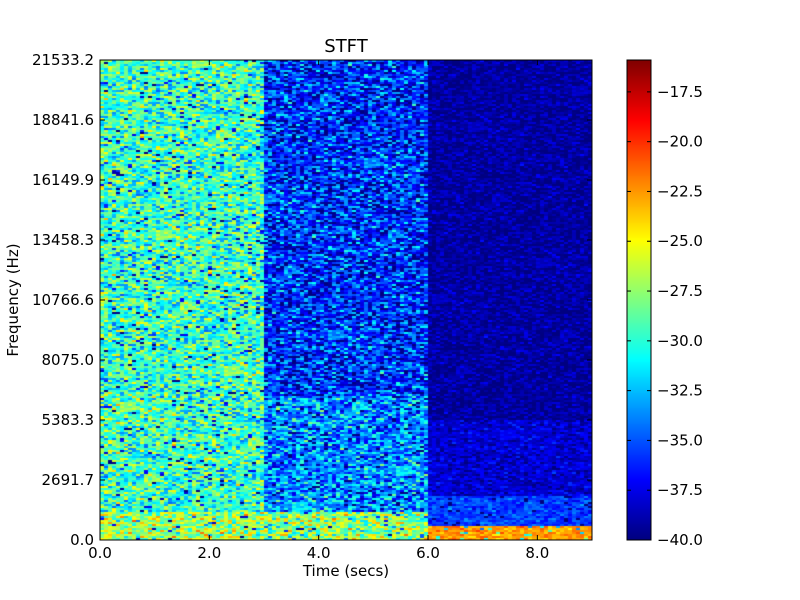 This screenshot has width=800, height=600. What do you see at coordinates (680, 241) in the screenshot?
I see `colorbar-tick-label: −25.0` at bounding box center [680, 241].